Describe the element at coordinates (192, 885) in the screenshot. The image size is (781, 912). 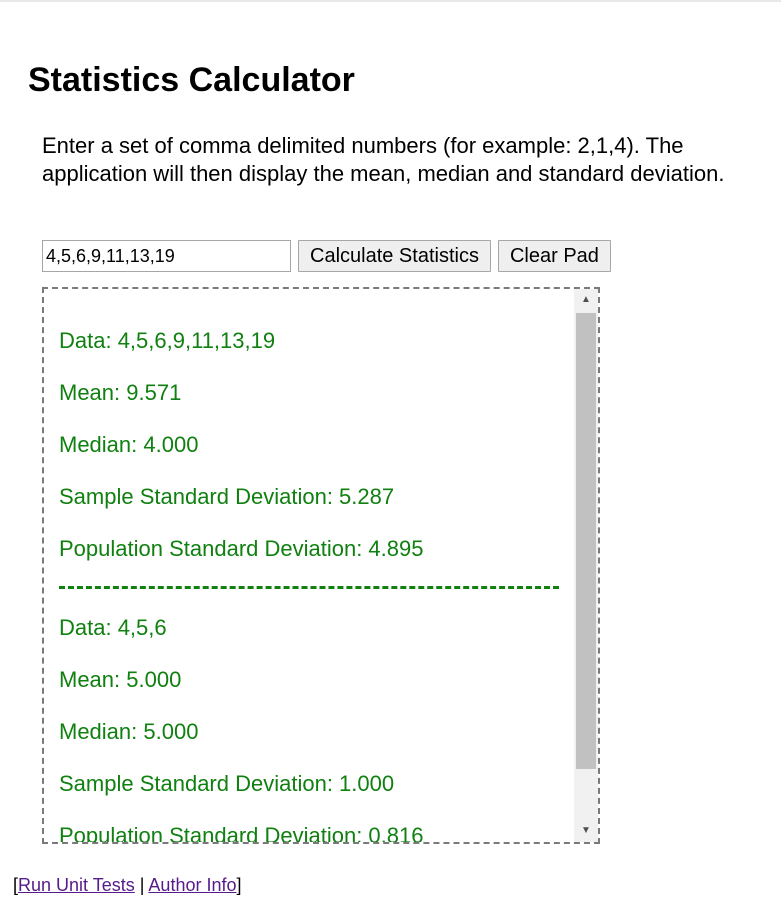
I see `author-info-link: Author Info` at that location.